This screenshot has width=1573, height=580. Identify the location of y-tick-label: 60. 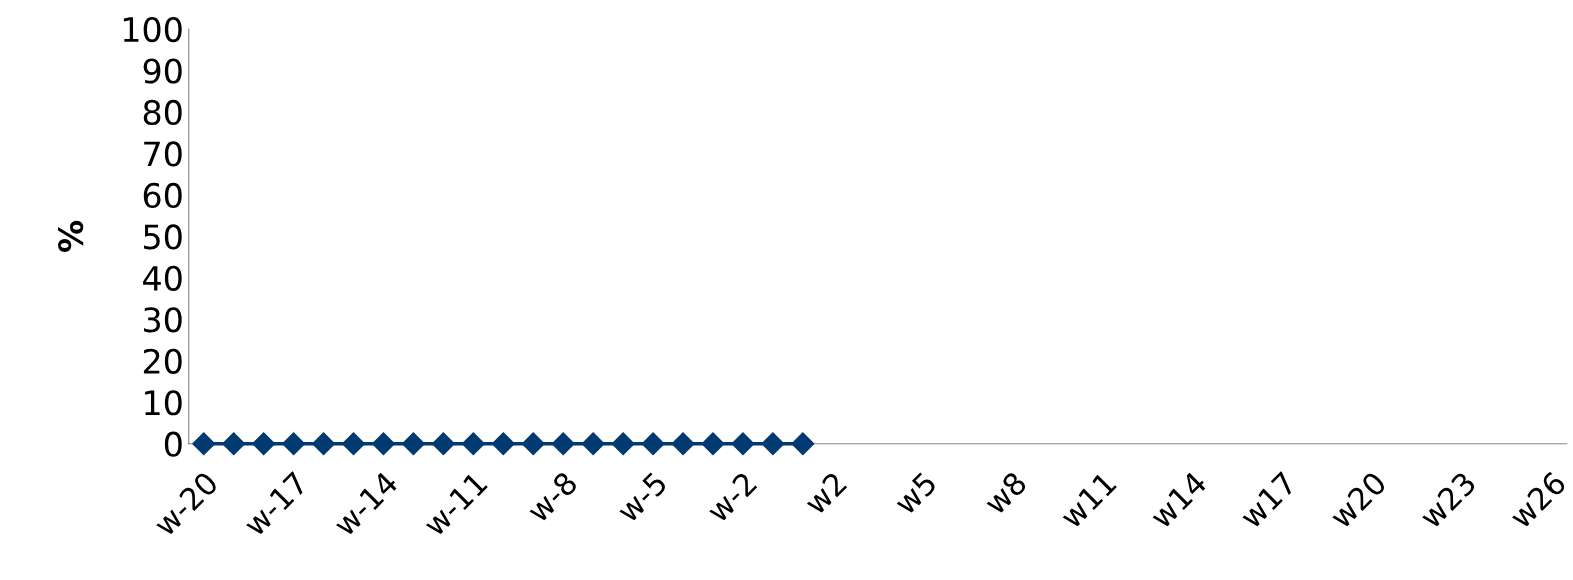
(162, 195).